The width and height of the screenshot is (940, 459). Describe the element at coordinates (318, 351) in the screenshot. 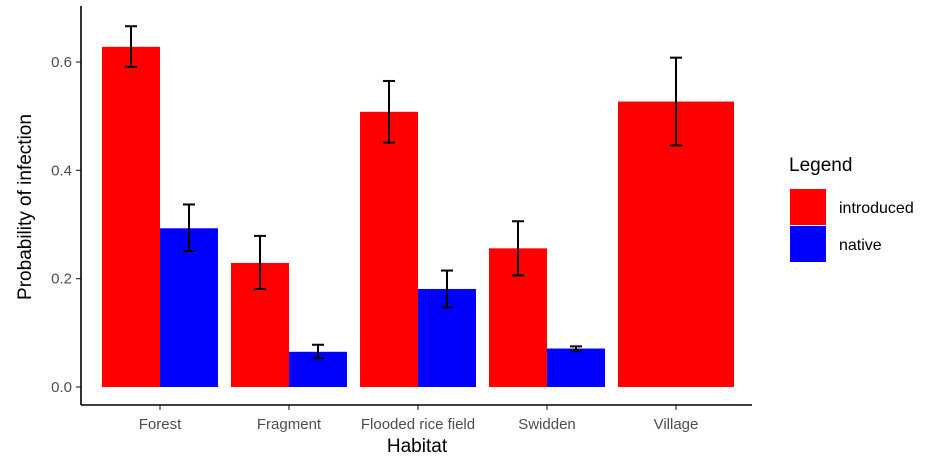

I see `error-bar-native-fragment` at that location.